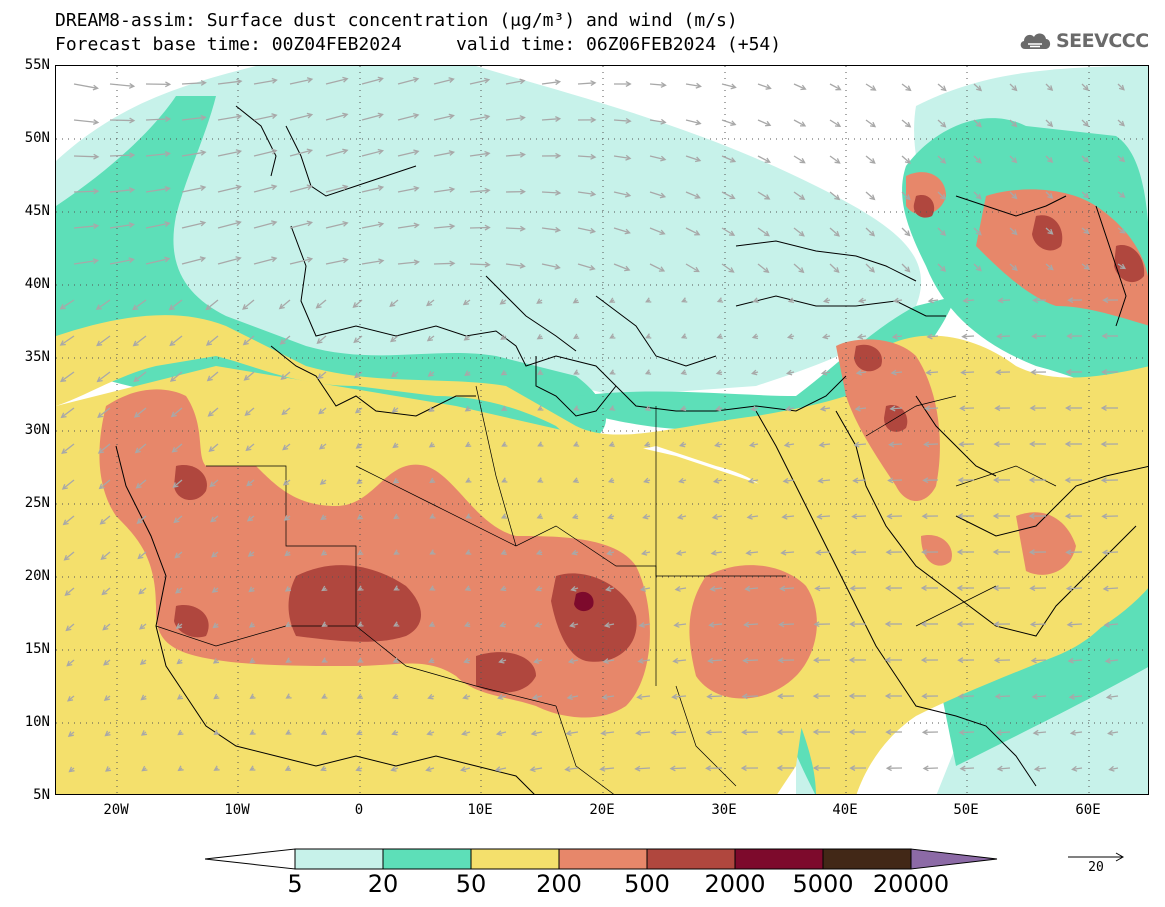 The image size is (1165, 907). What do you see at coordinates (37, 576) in the screenshot?
I see `lat-label-20n: 20N` at bounding box center [37, 576].